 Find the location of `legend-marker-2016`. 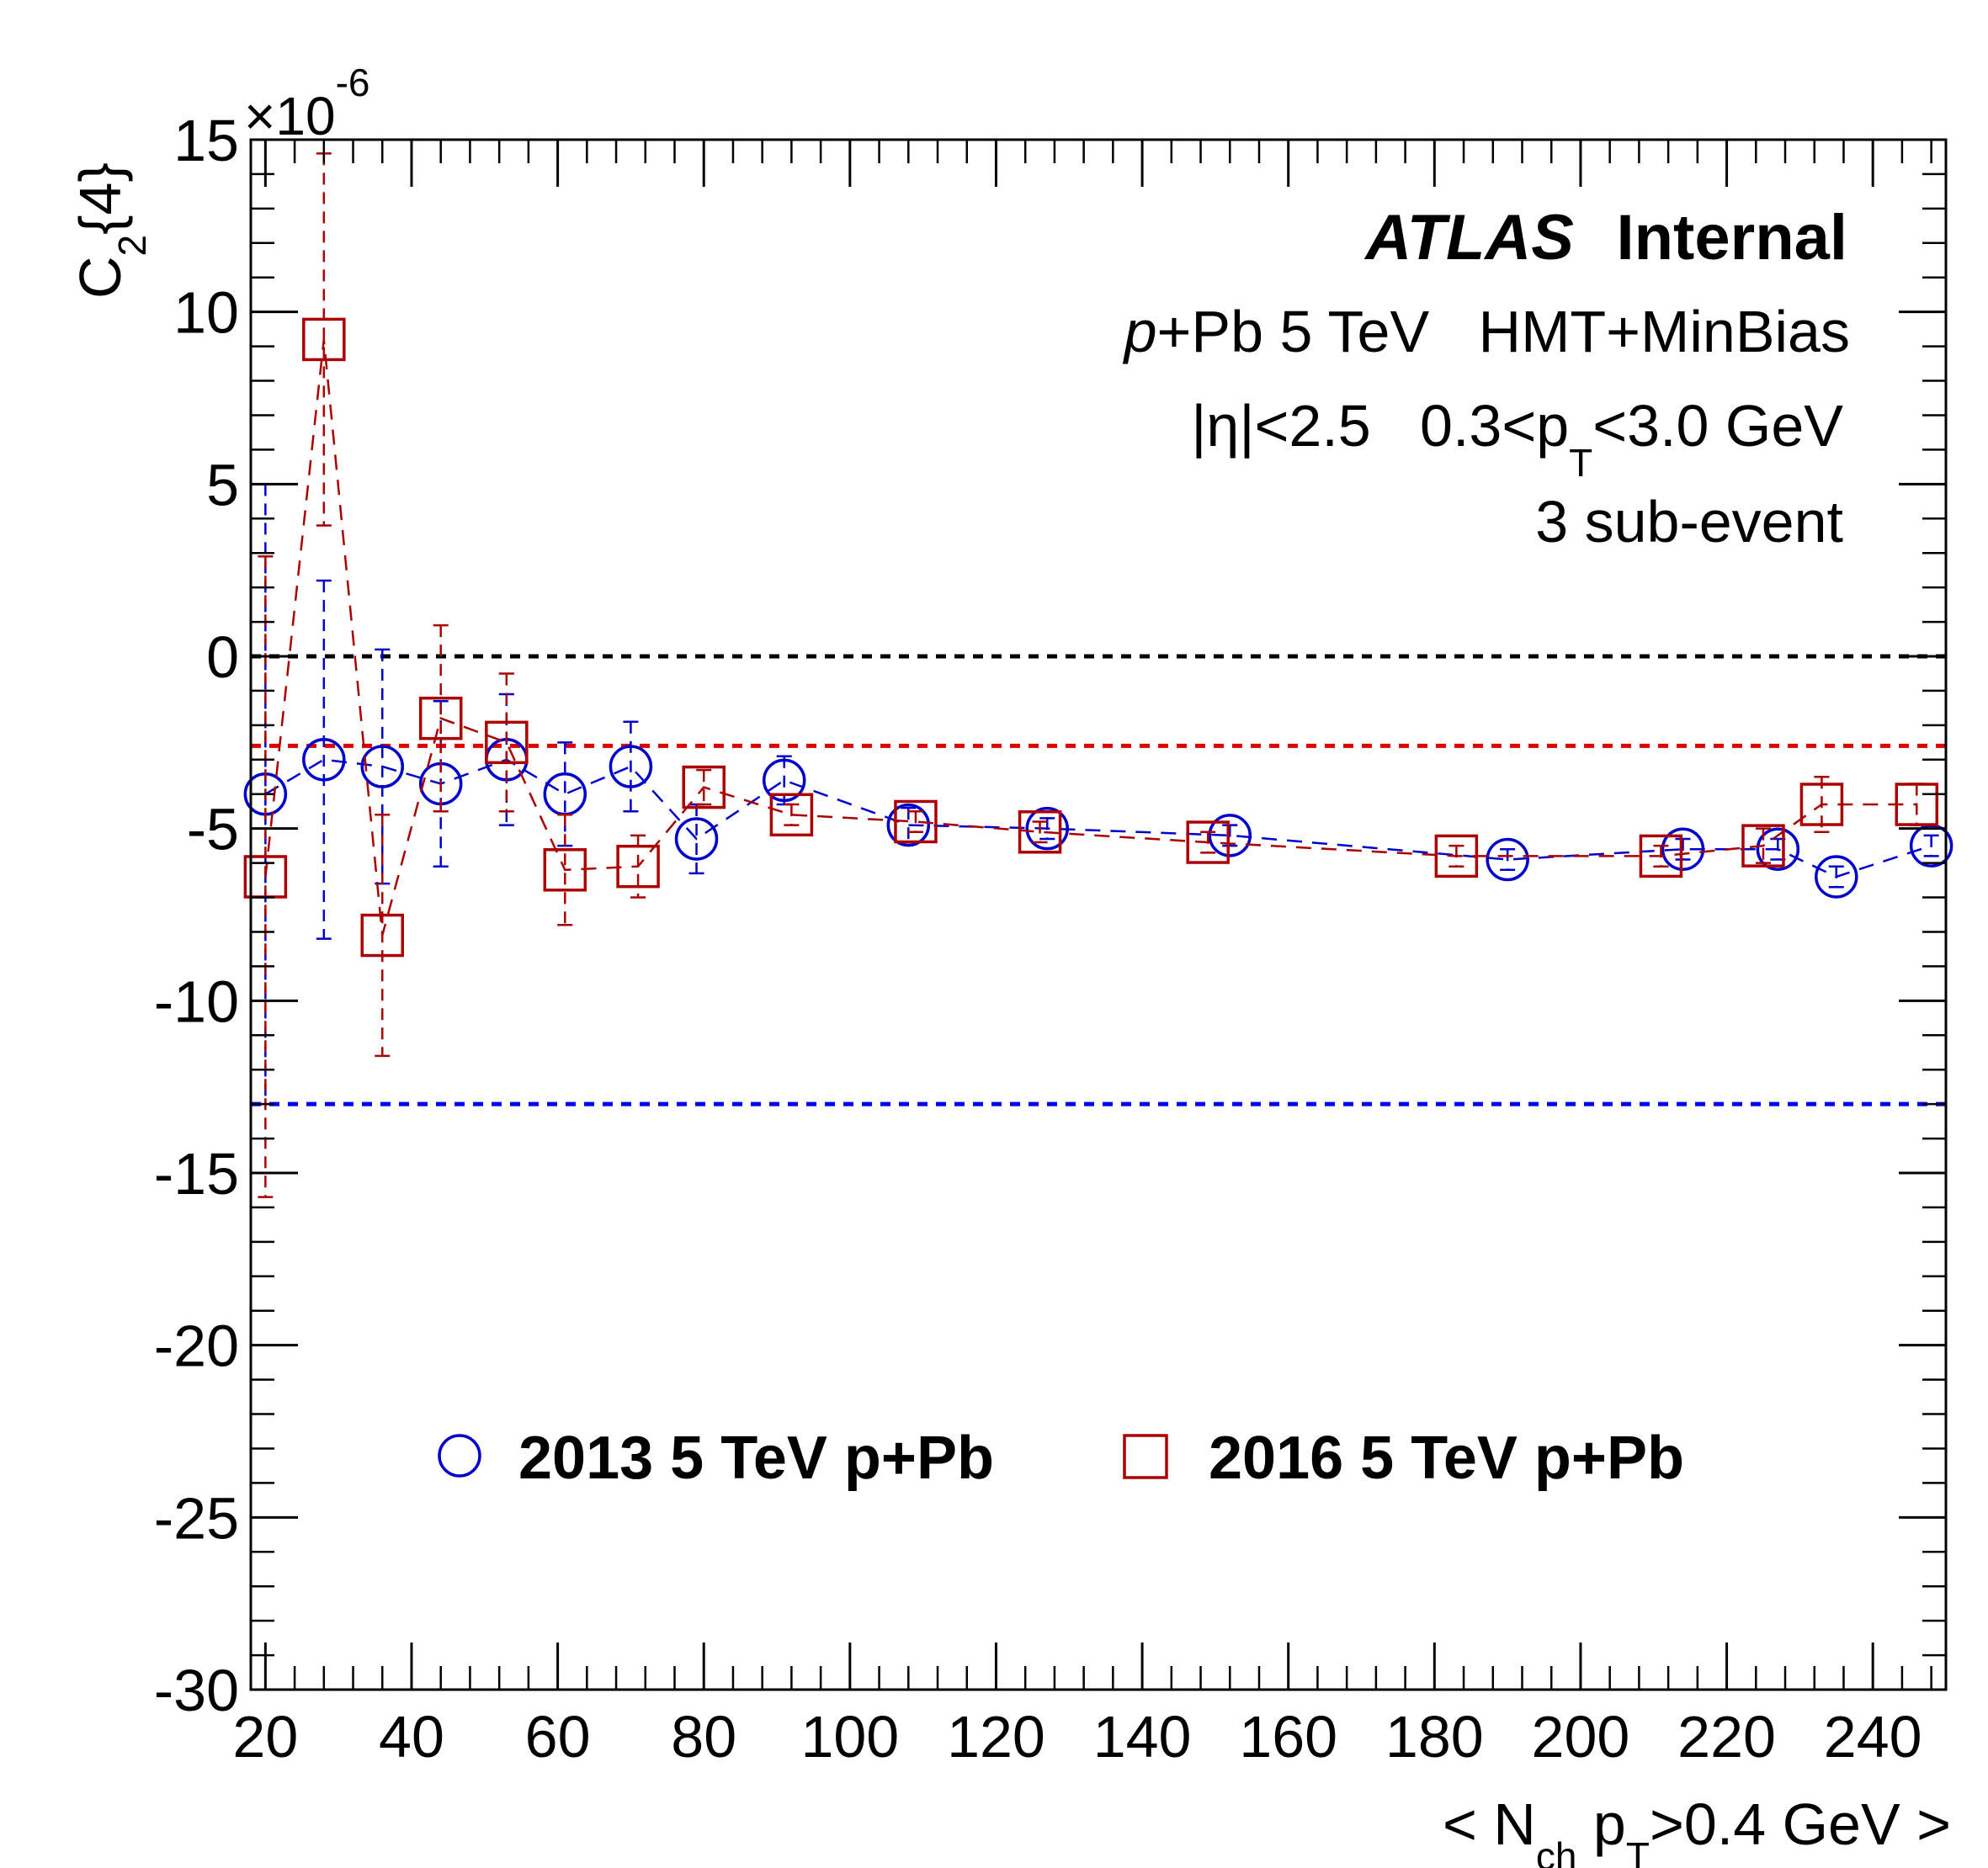

legend-marker-2016 is located at coordinates (1145, 1456).